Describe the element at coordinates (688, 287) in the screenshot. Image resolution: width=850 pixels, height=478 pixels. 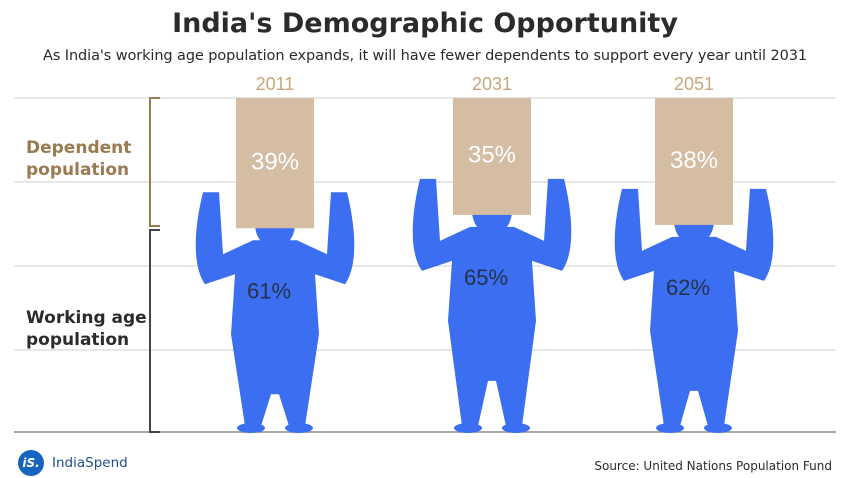
I see `working-value-label: 62%` at that location.